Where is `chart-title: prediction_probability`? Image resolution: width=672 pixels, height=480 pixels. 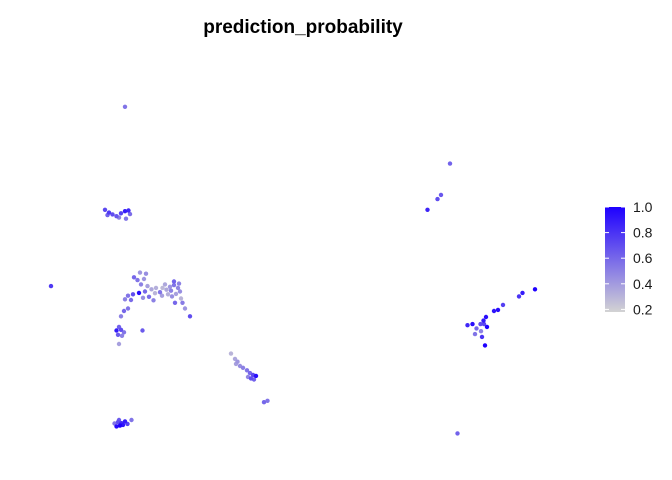
chart-title: prediction_probability is located at coordinates (303, 27).